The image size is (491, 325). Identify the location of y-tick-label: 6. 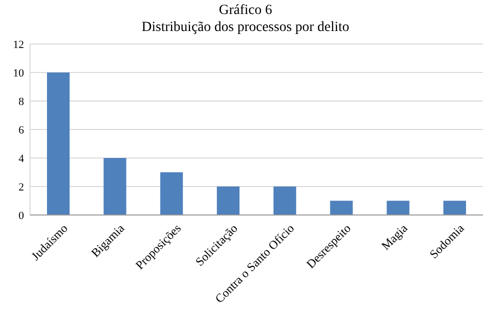
(21, 130).